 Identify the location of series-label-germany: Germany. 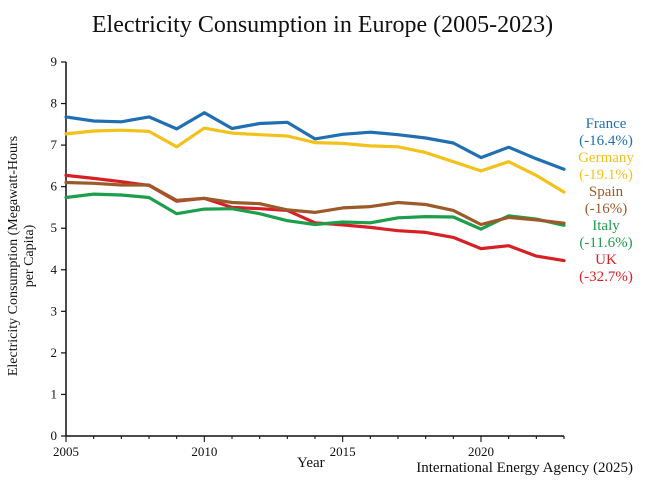
(606, 158).